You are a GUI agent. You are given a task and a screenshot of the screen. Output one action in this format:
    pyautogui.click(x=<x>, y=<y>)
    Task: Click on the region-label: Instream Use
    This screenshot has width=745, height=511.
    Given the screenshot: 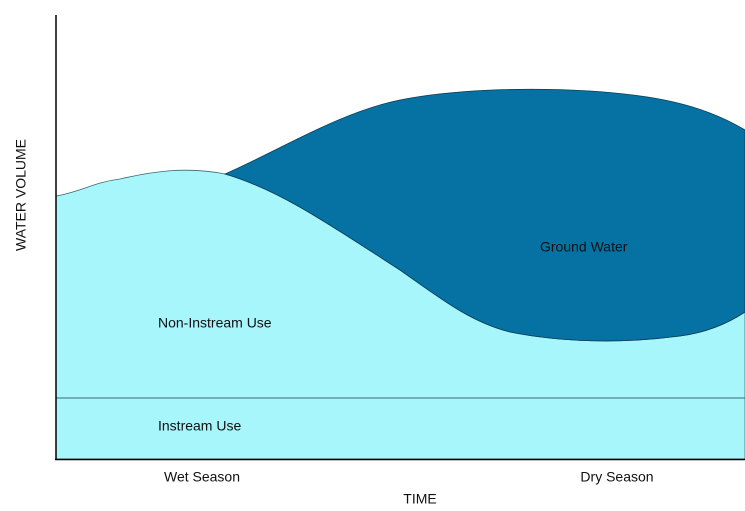 What is the action you would take?
    pyautogui.click(x=199, y=426)
    